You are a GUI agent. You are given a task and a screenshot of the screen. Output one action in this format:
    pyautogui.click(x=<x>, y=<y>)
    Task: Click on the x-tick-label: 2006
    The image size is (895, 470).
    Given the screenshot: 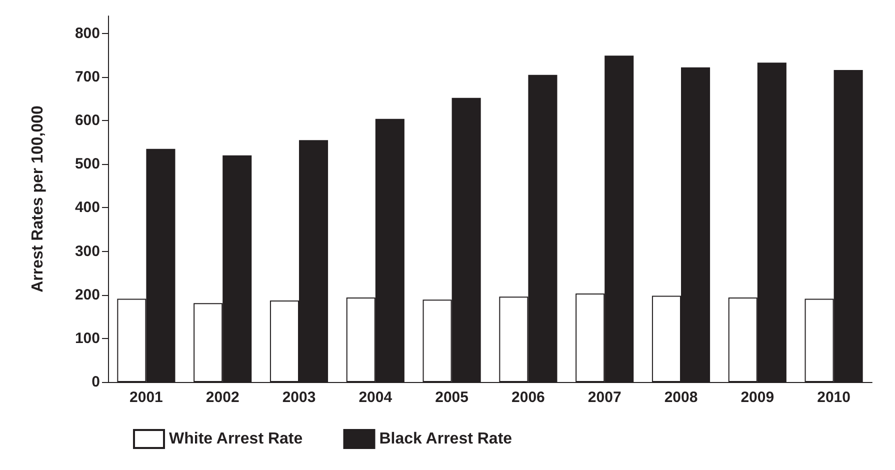 What is the action you would take?
    pyautogui.click(x=528, y=397)
    